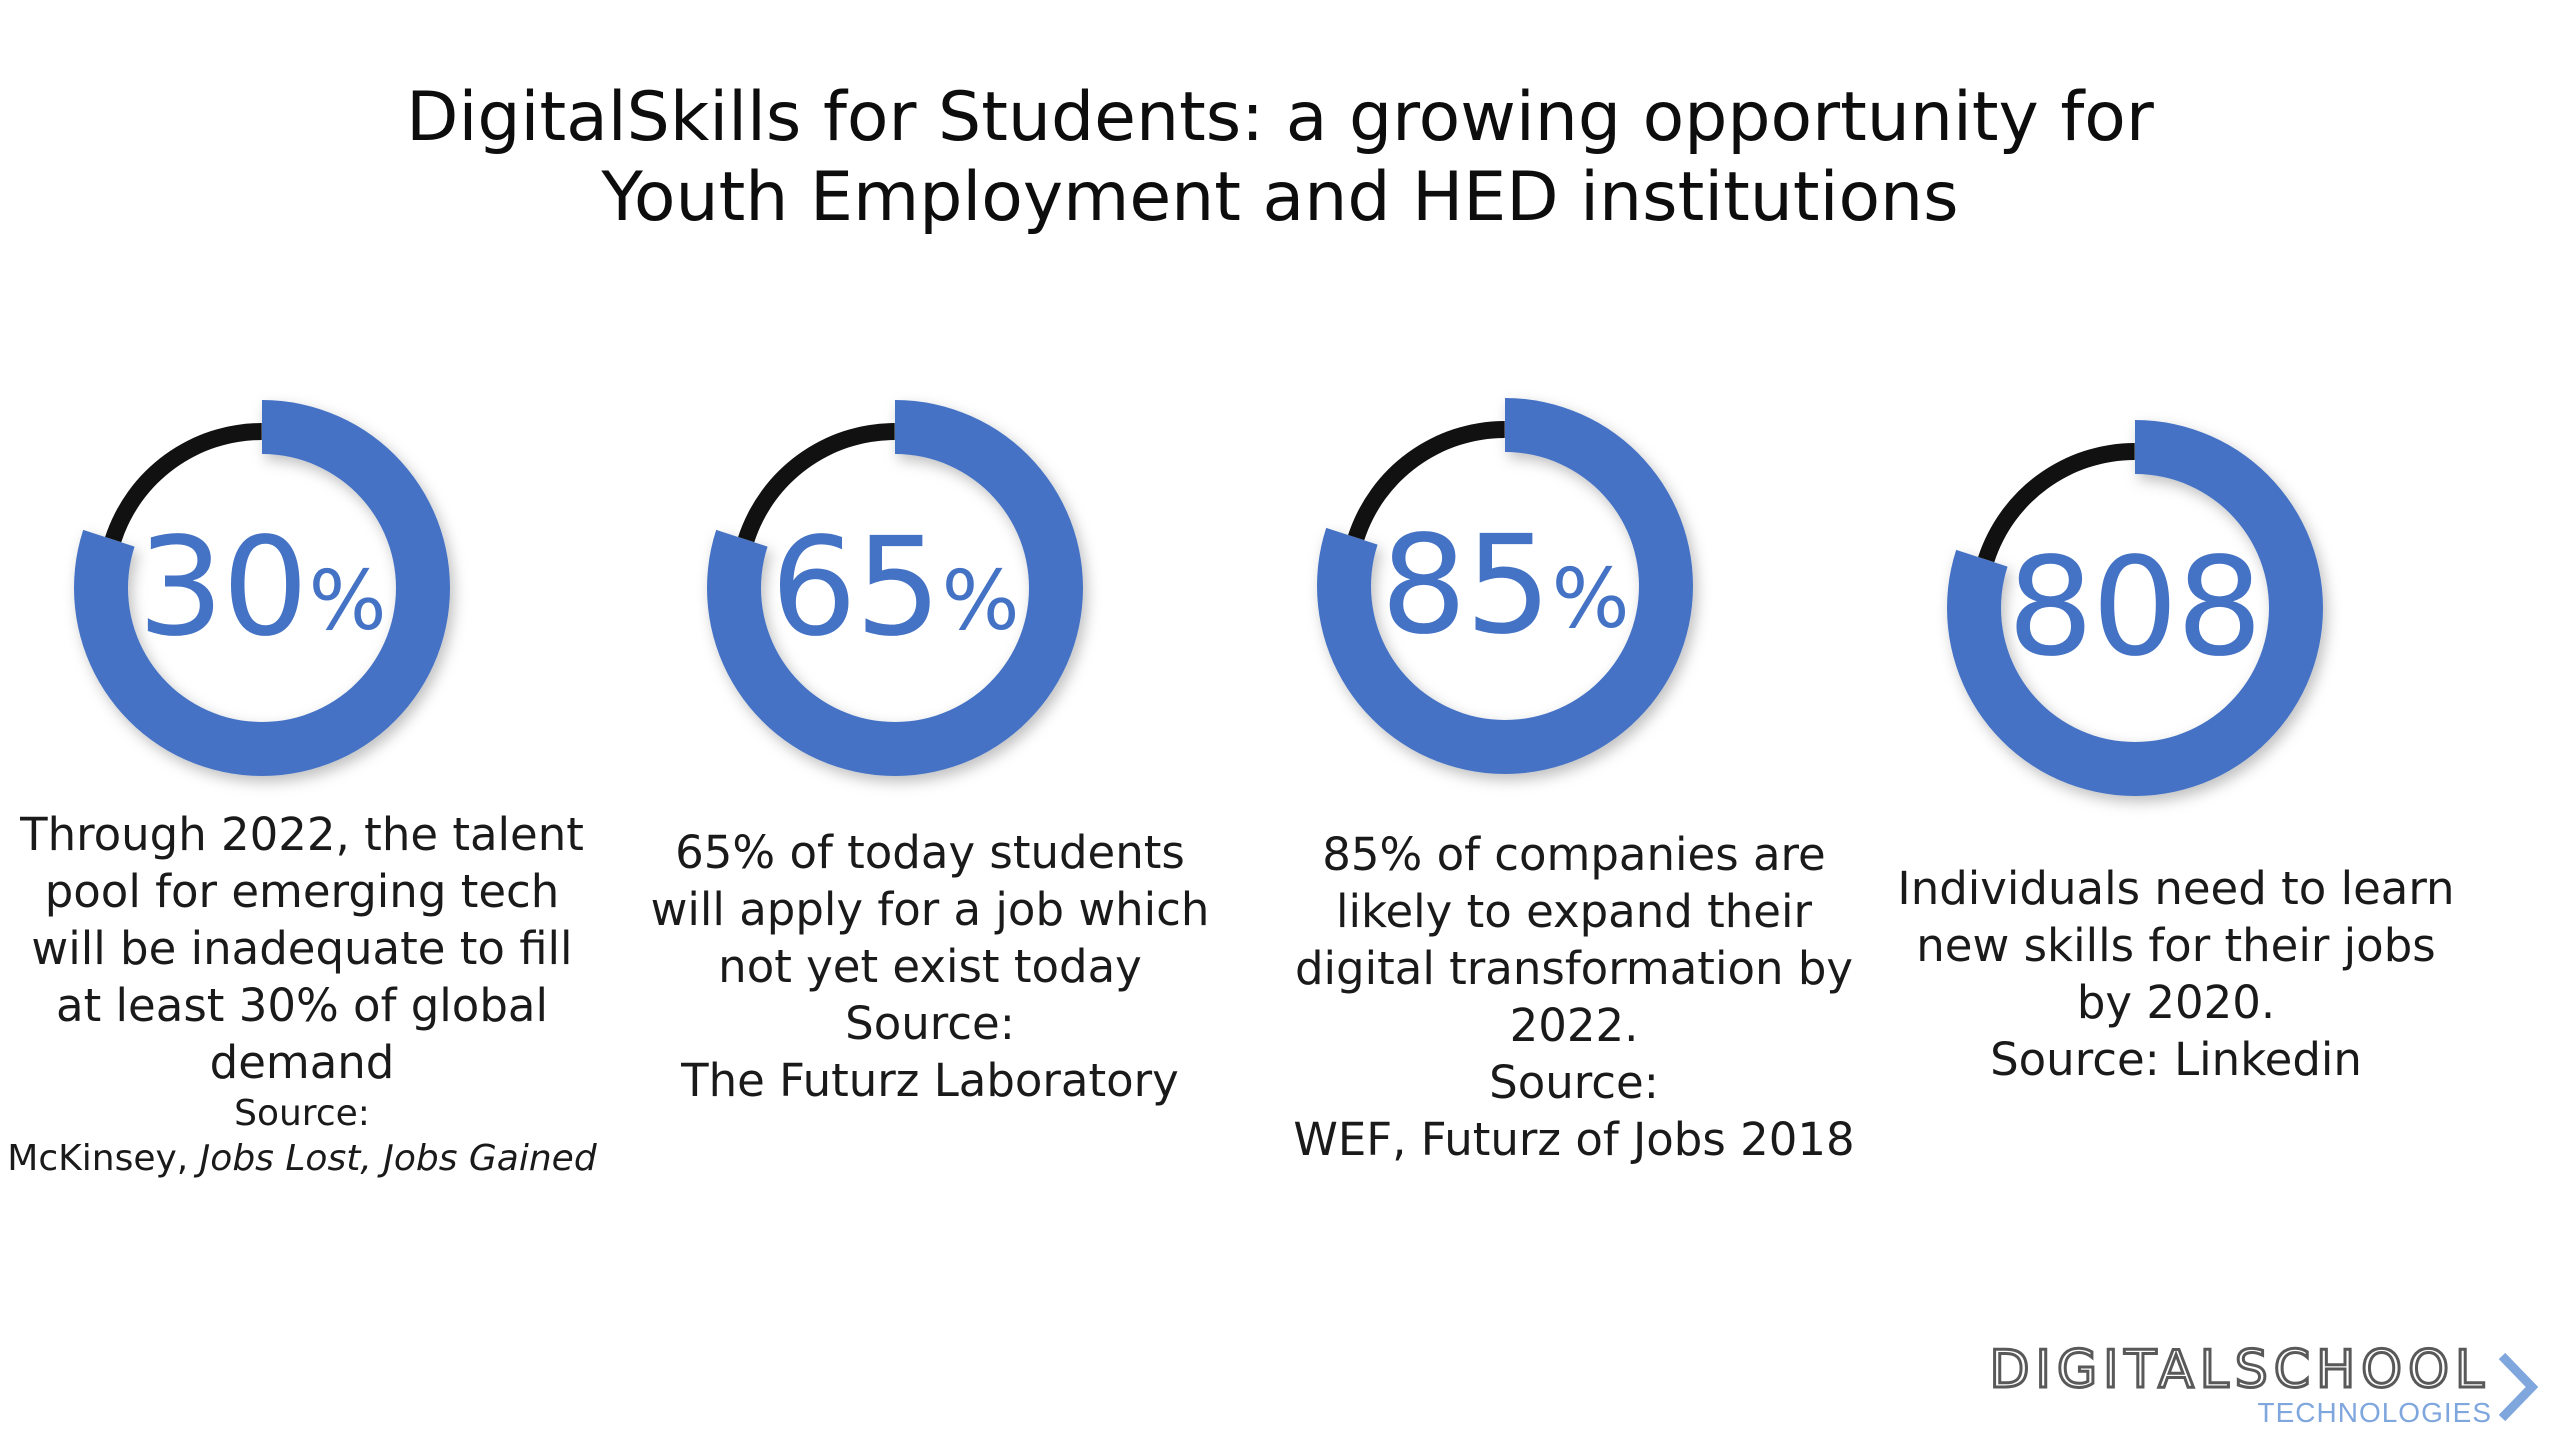  Describe the element at coordinates (302, 834) in the screenshot. I see `description-line: Through 2022, the talent` at that location.